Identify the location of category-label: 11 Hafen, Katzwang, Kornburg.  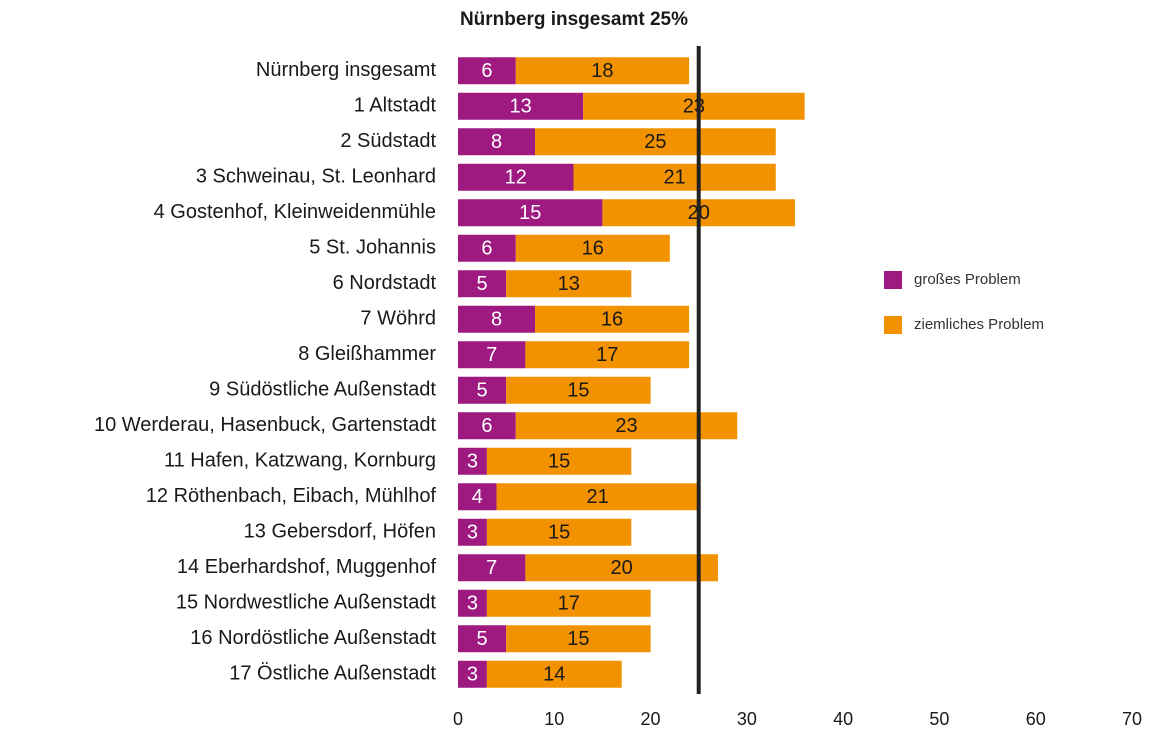
(300, 461).